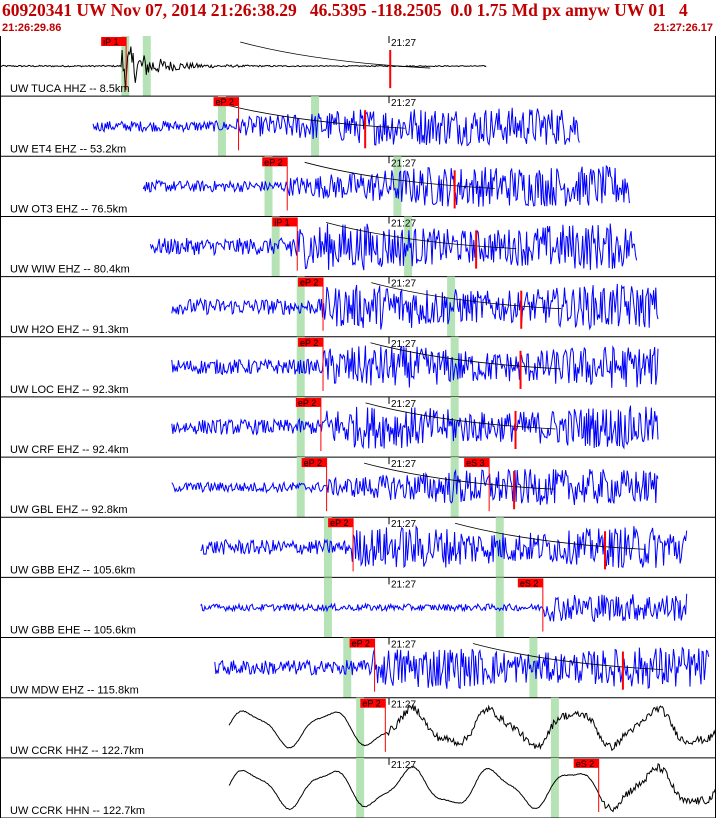 Image resolution: width=716 pixels, height=818 pixels. Describe the element at coordinates (72, 570) in the screenshot. I see `station-label: UW GBB EHZ -- 105.6km` at that location.